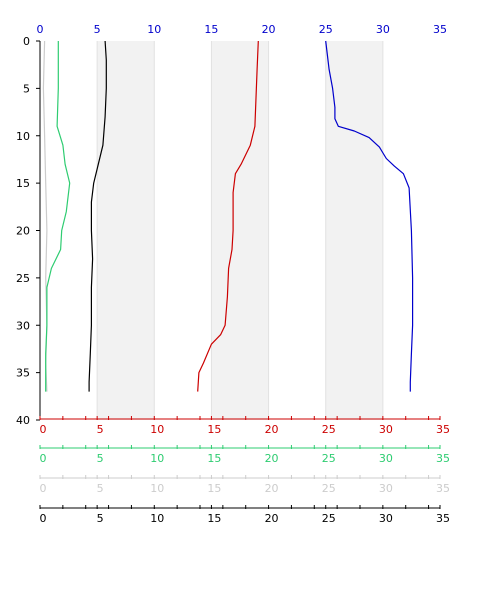 Image resolution: width=480 pixels, height=600 pixels. Describe the element at coordinates (97, 29) in the screenshot. I see `top-tick-label: 5` at that location.